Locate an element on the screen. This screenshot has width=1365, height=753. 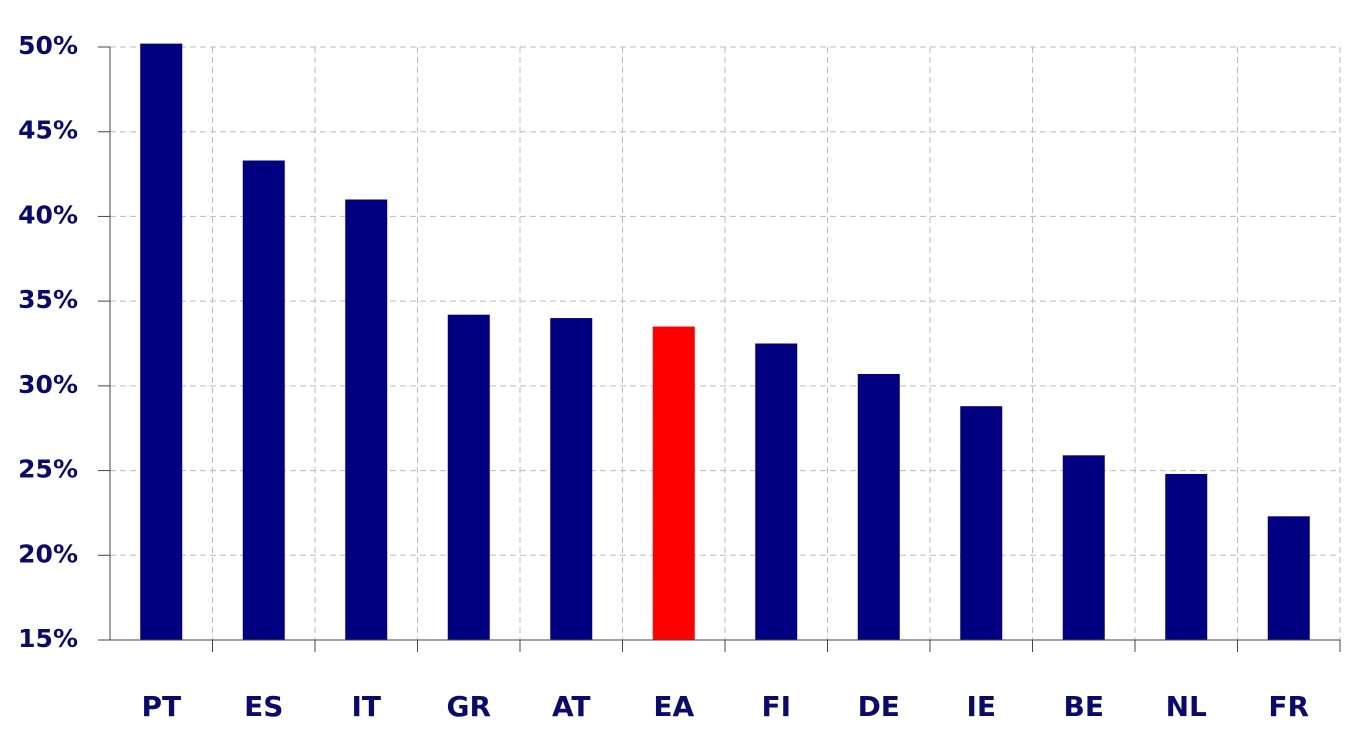
x-tick-label: FR is located at coordinates (1288, 706).